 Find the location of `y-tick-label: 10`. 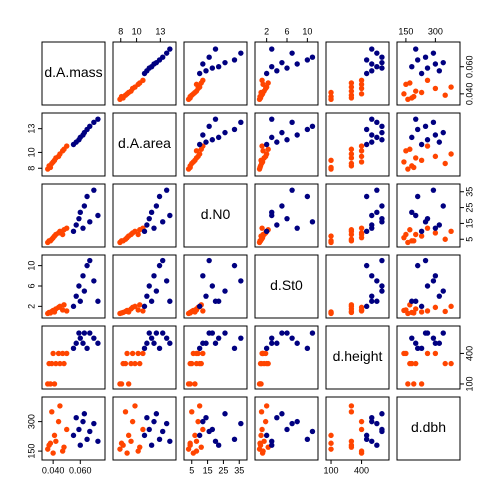

y-tick-label: 10 is located at coordinates (31, 152).